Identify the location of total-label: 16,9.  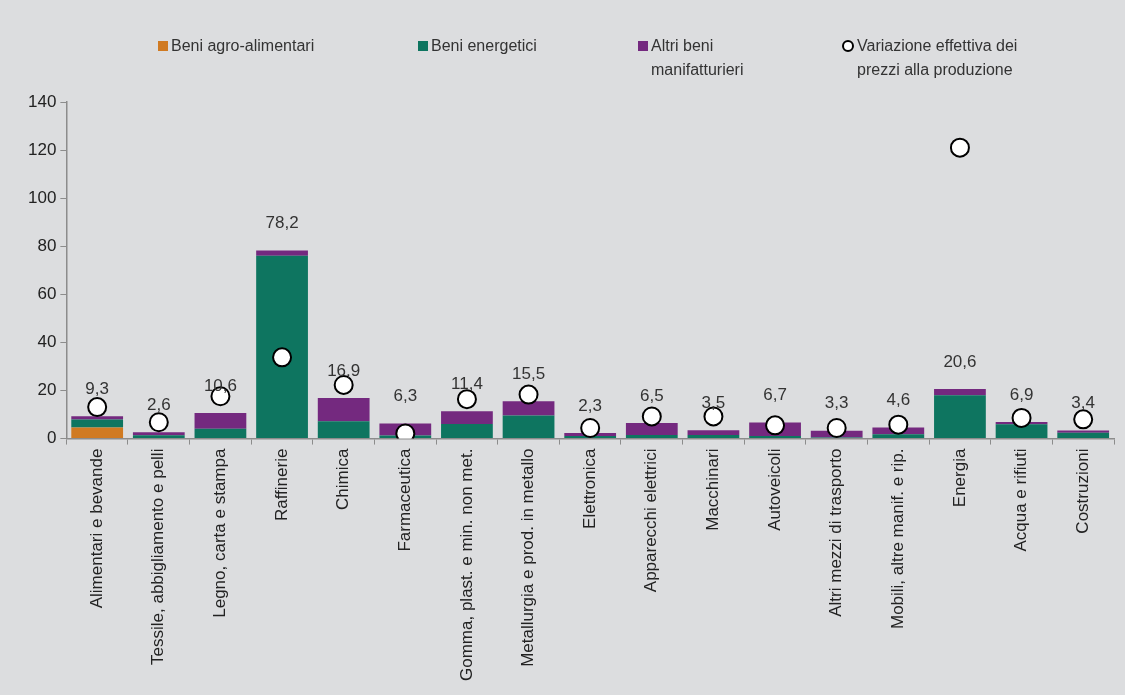
(344, 370).